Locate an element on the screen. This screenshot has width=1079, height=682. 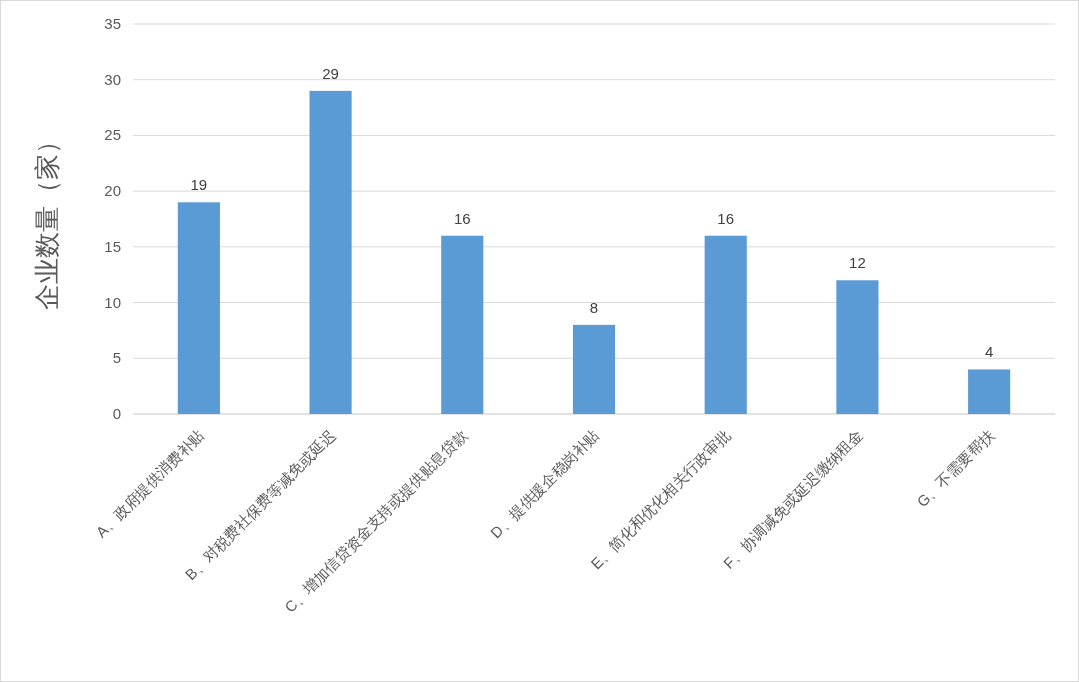
data-label: 4 is located at coordinates (989, 352).